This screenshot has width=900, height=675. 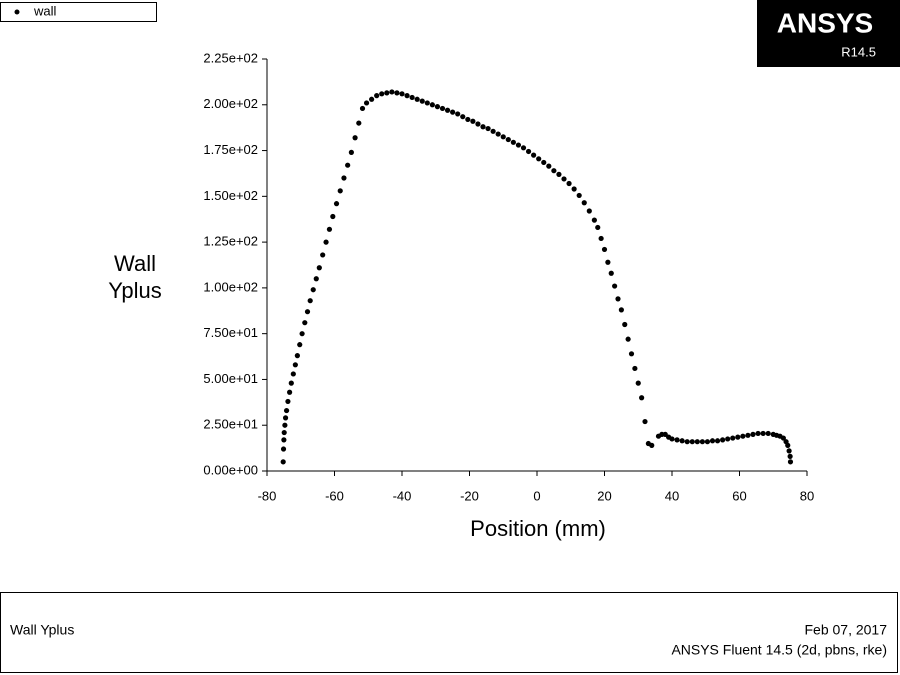 I want to click on y-tick-label: 1.25e+02, so click(x=230, y=241).